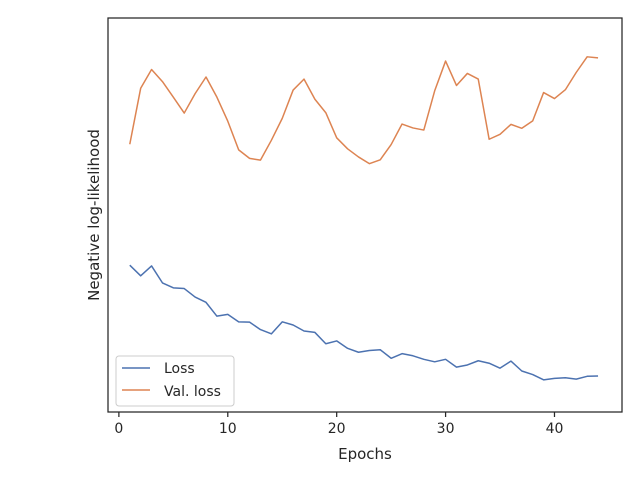 The width and height of the screenshot is (640, 484). Describe the element at coordinates (192, 392) in the screenshot. I see `legend-label-val-loss: Val. loss` at that location.